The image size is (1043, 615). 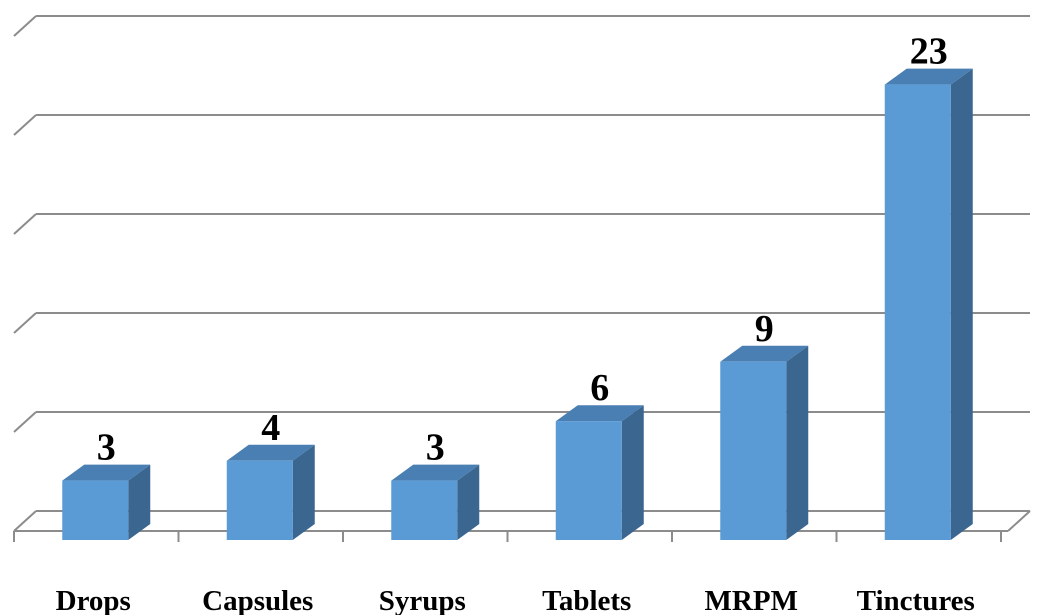 I want to click on data-label: 23, so click(x=929, y=52).